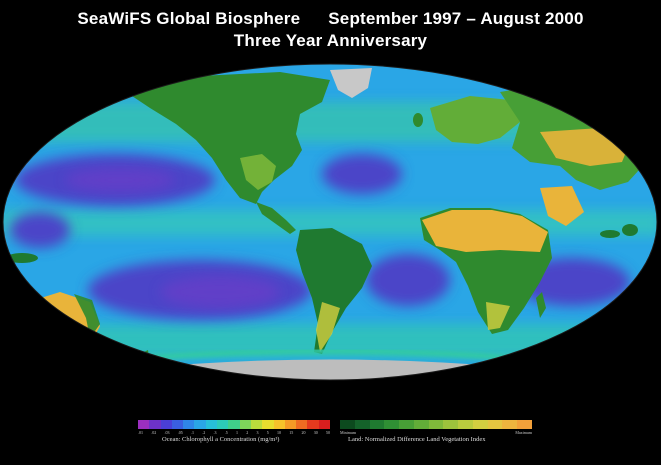 The width and height of the screenshot is (661, 465). I want to click on ocean-tick-label: .1, so click(192, 432).